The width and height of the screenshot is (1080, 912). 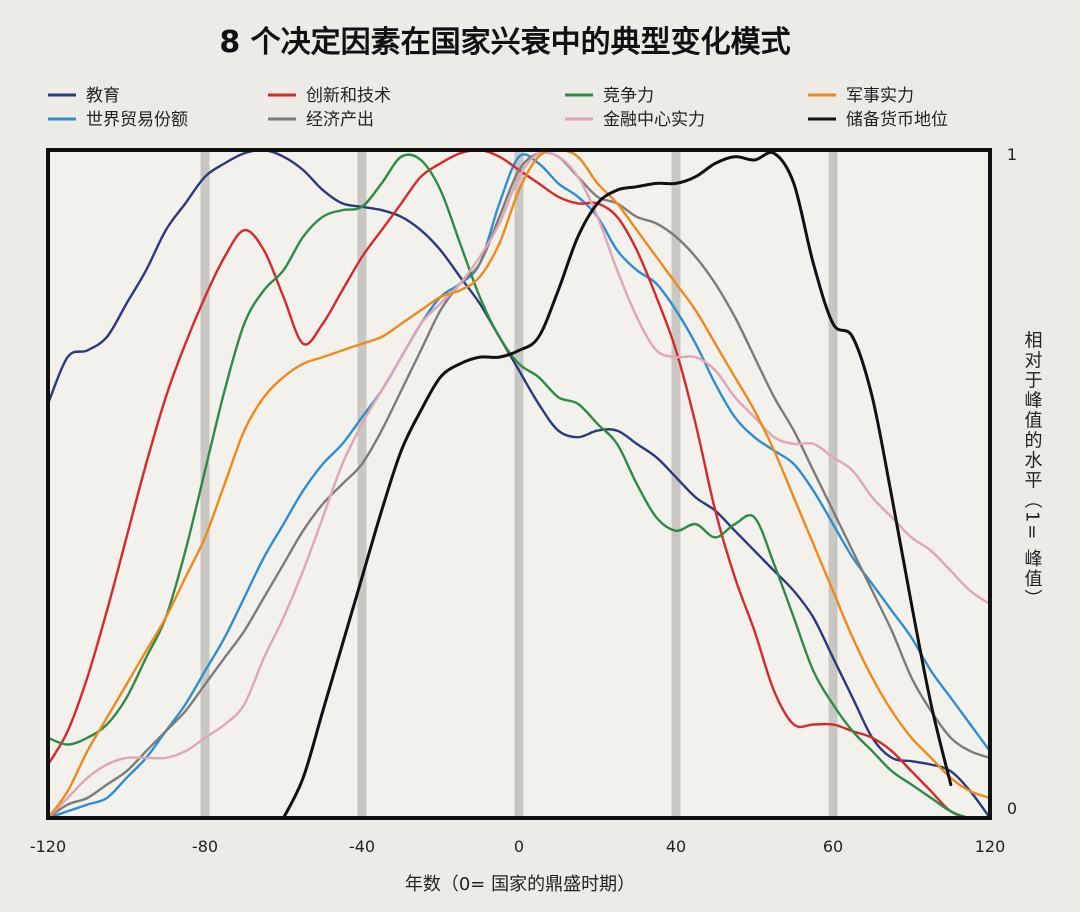 I want to click on y-tick-label: 0, so click(x=1012, y=808).